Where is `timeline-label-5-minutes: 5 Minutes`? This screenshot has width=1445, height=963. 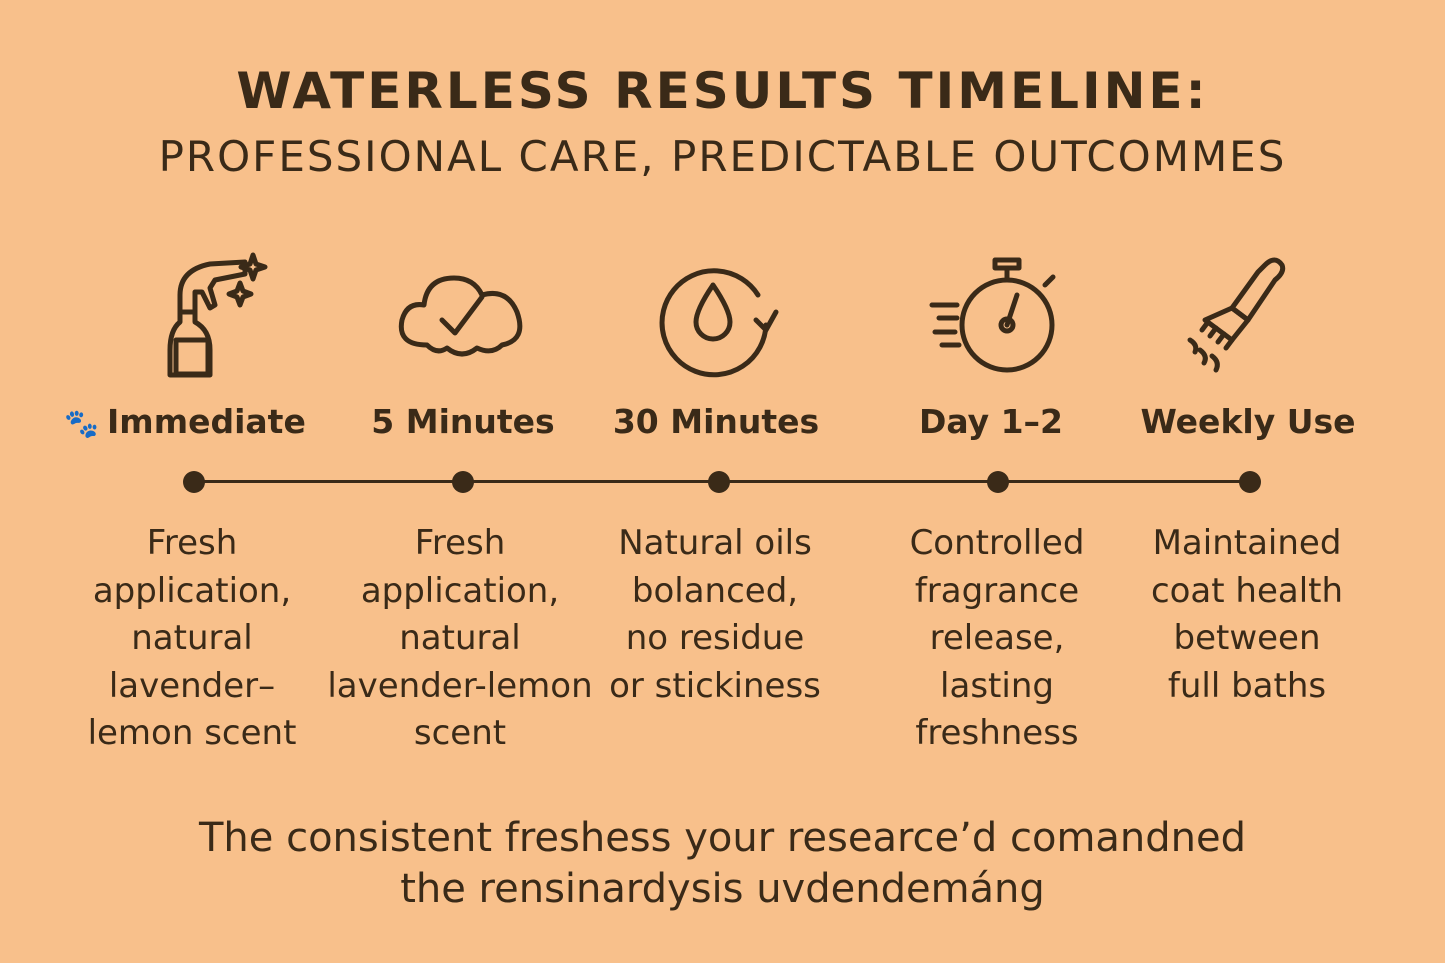
timeline-label-5-minutes: 5 Minutes is located at coordinates (463, 421).